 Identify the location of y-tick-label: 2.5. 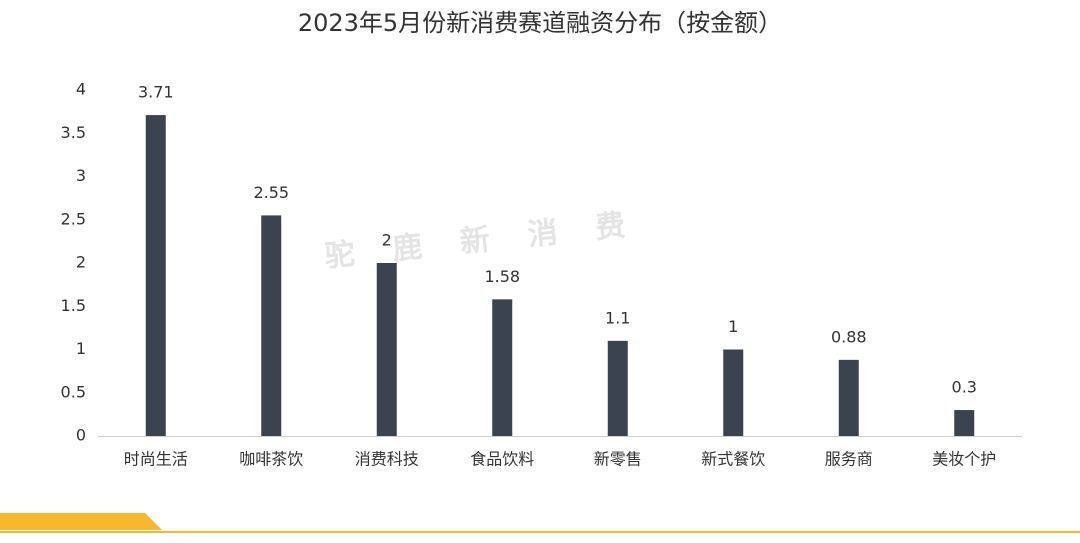
(73, 218).